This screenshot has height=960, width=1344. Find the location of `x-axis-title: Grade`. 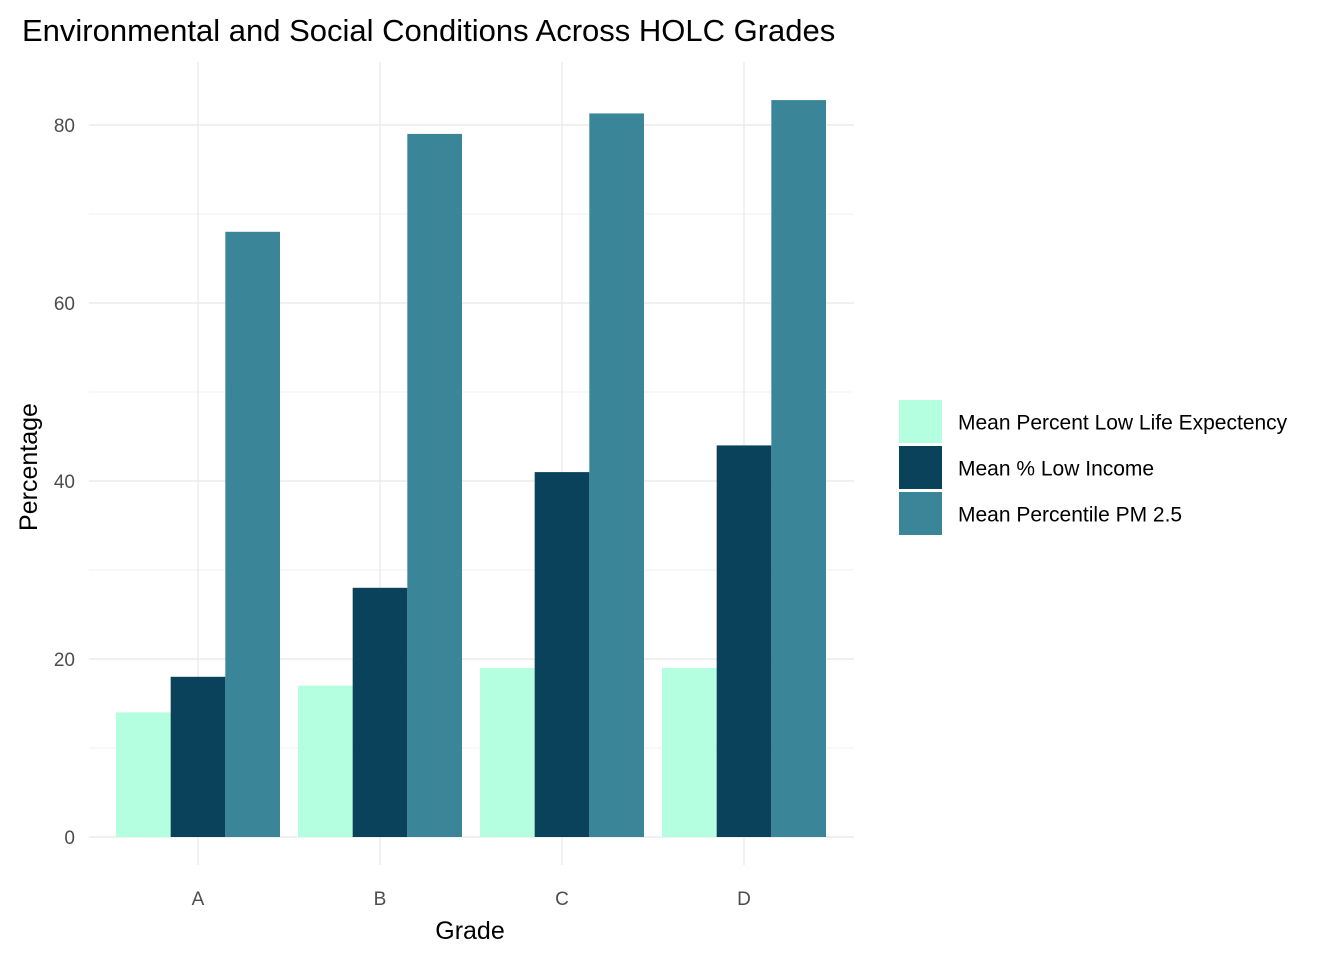

x-axis-title: Grade is located at coordinates (469, 931).